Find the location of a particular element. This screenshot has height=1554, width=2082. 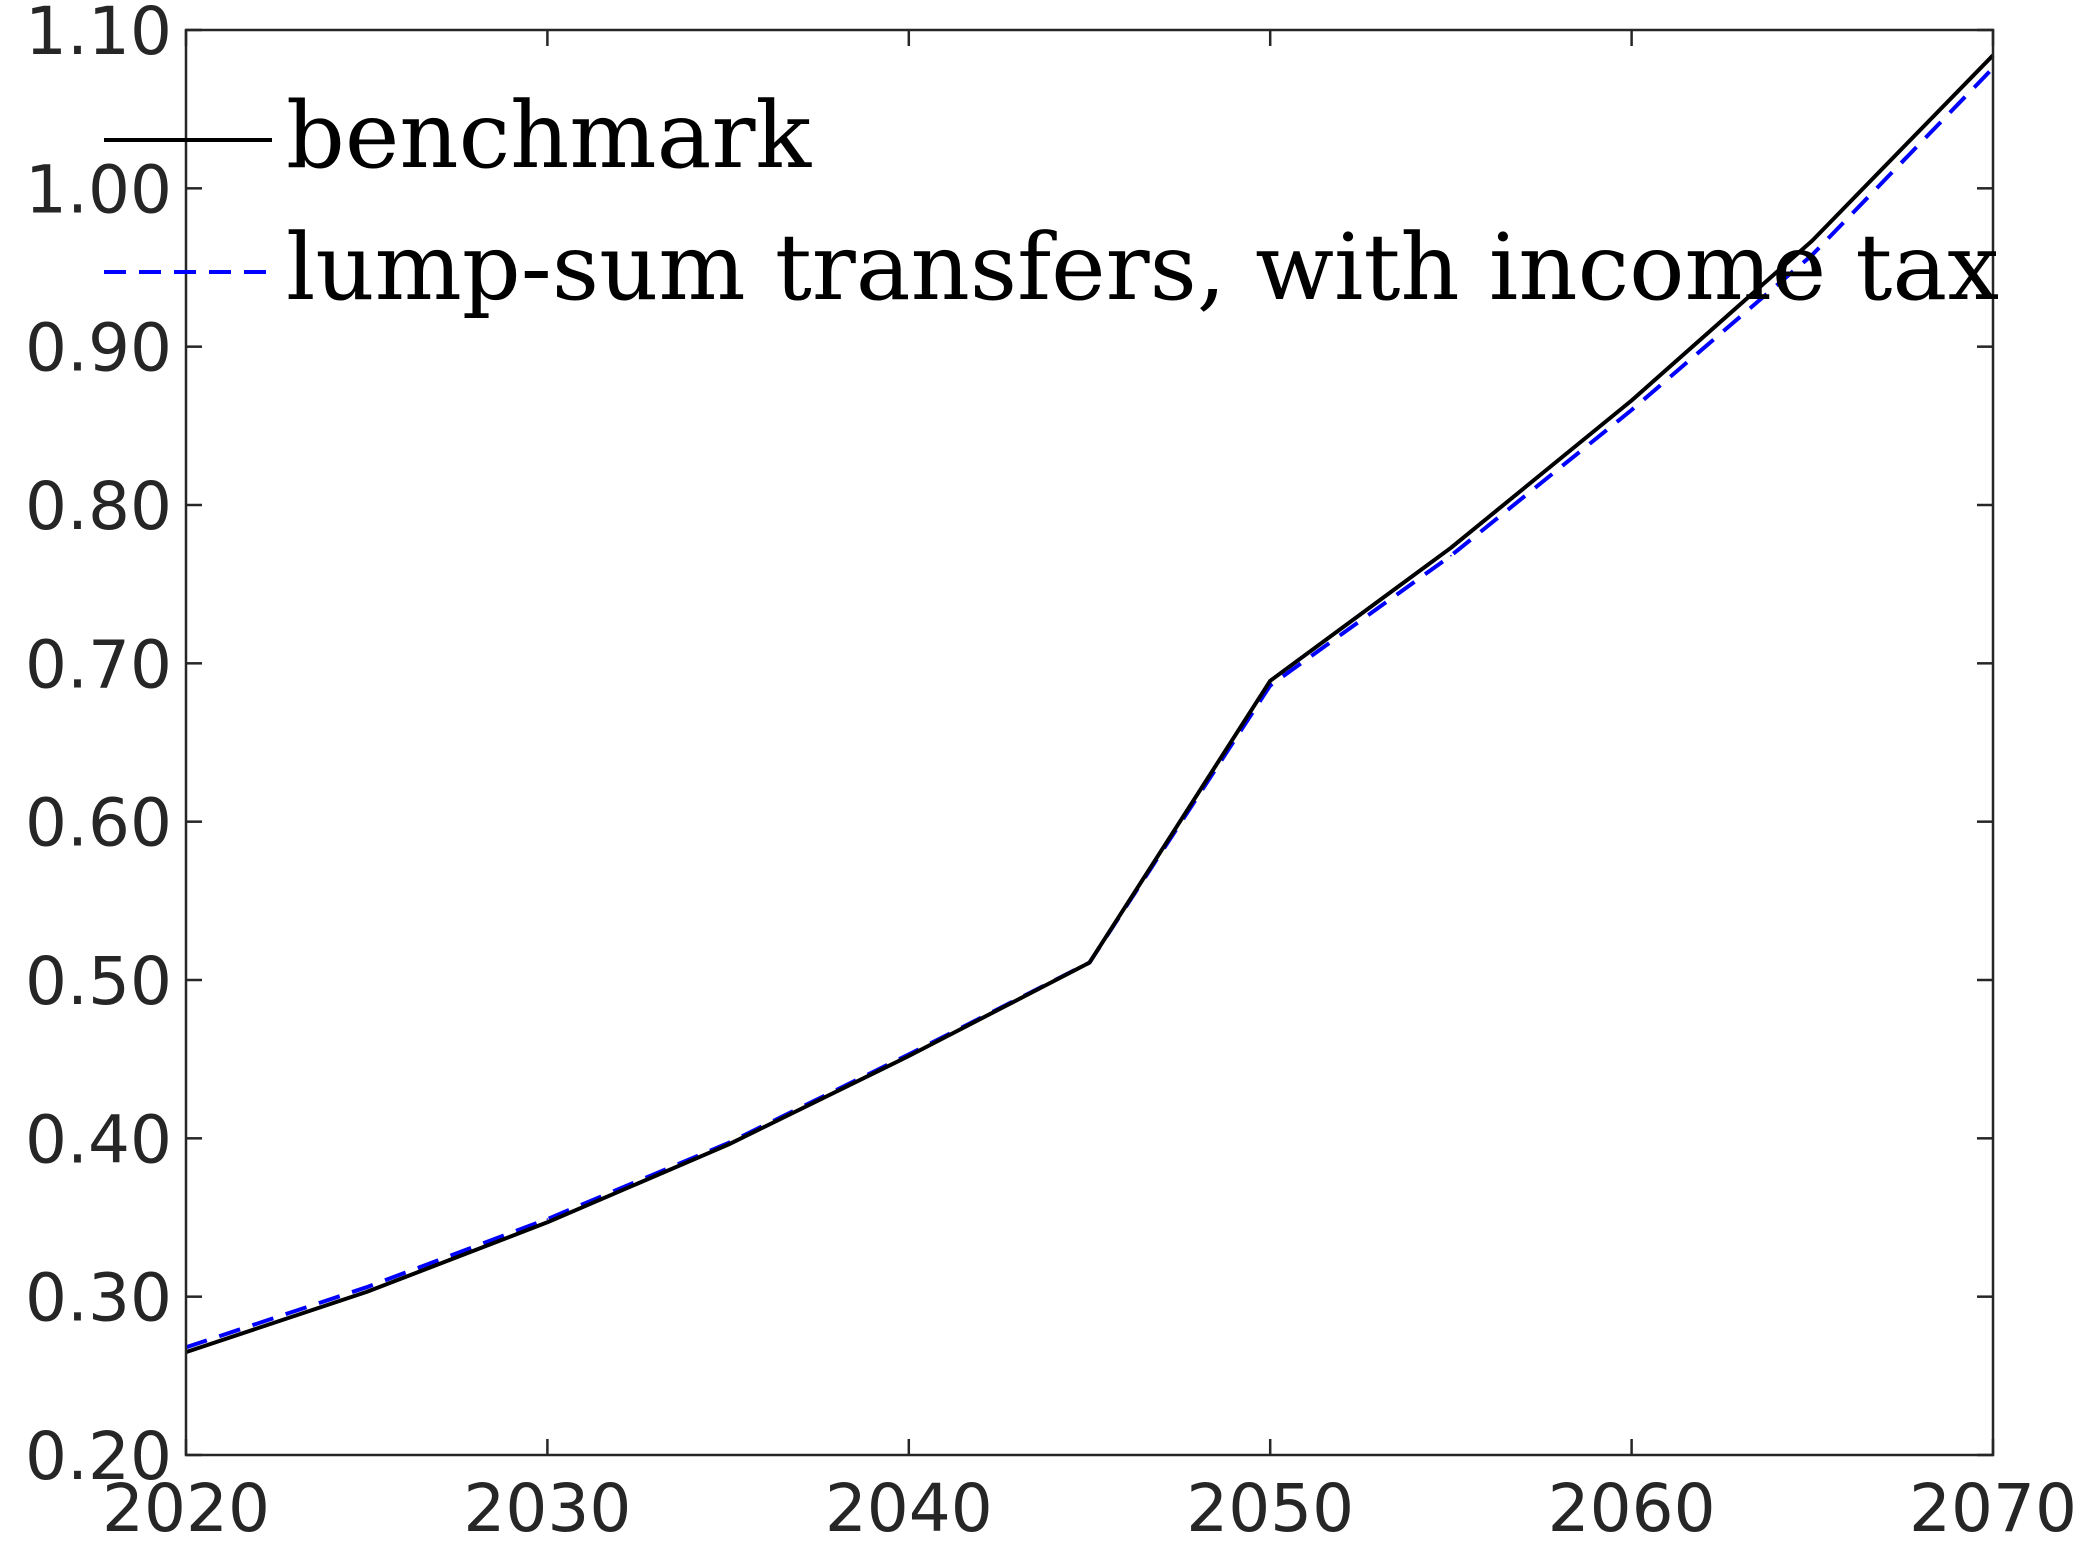

x-tick-label: 2060 is located at coordinates (1632, 1508).